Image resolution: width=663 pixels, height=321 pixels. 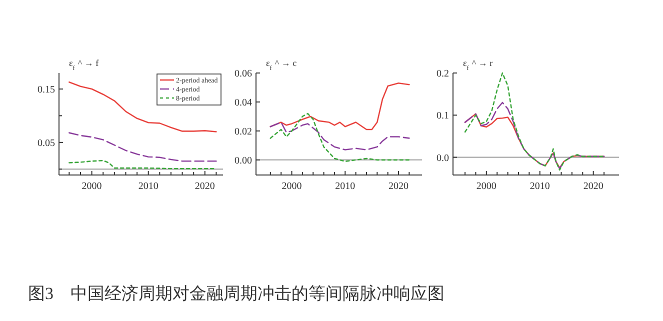 What do you see at coordinates (442, 158) in the screenshot?
I see `y-tick-label: 0.0` at bounding box center [442, 158].